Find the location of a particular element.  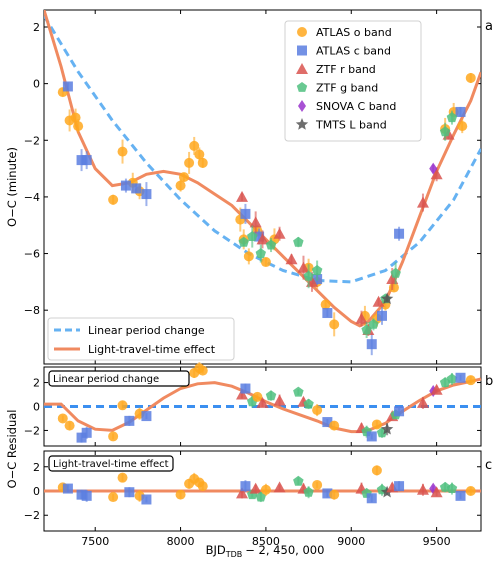

tmts-l-band-point is located at coordinates (387, 298).